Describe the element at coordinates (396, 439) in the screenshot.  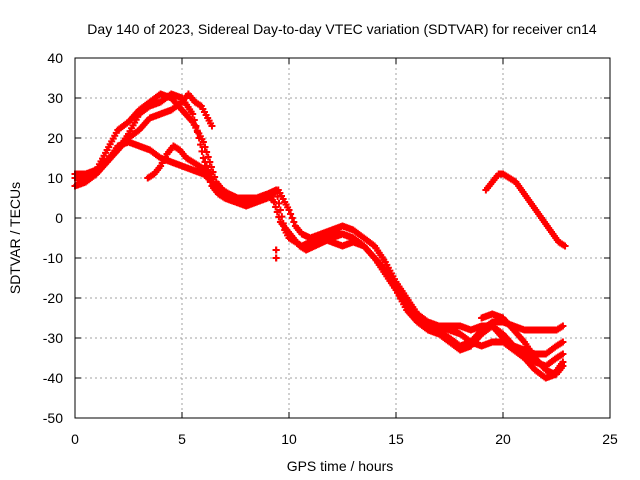
I see `x-tick-label: 15` at that location.